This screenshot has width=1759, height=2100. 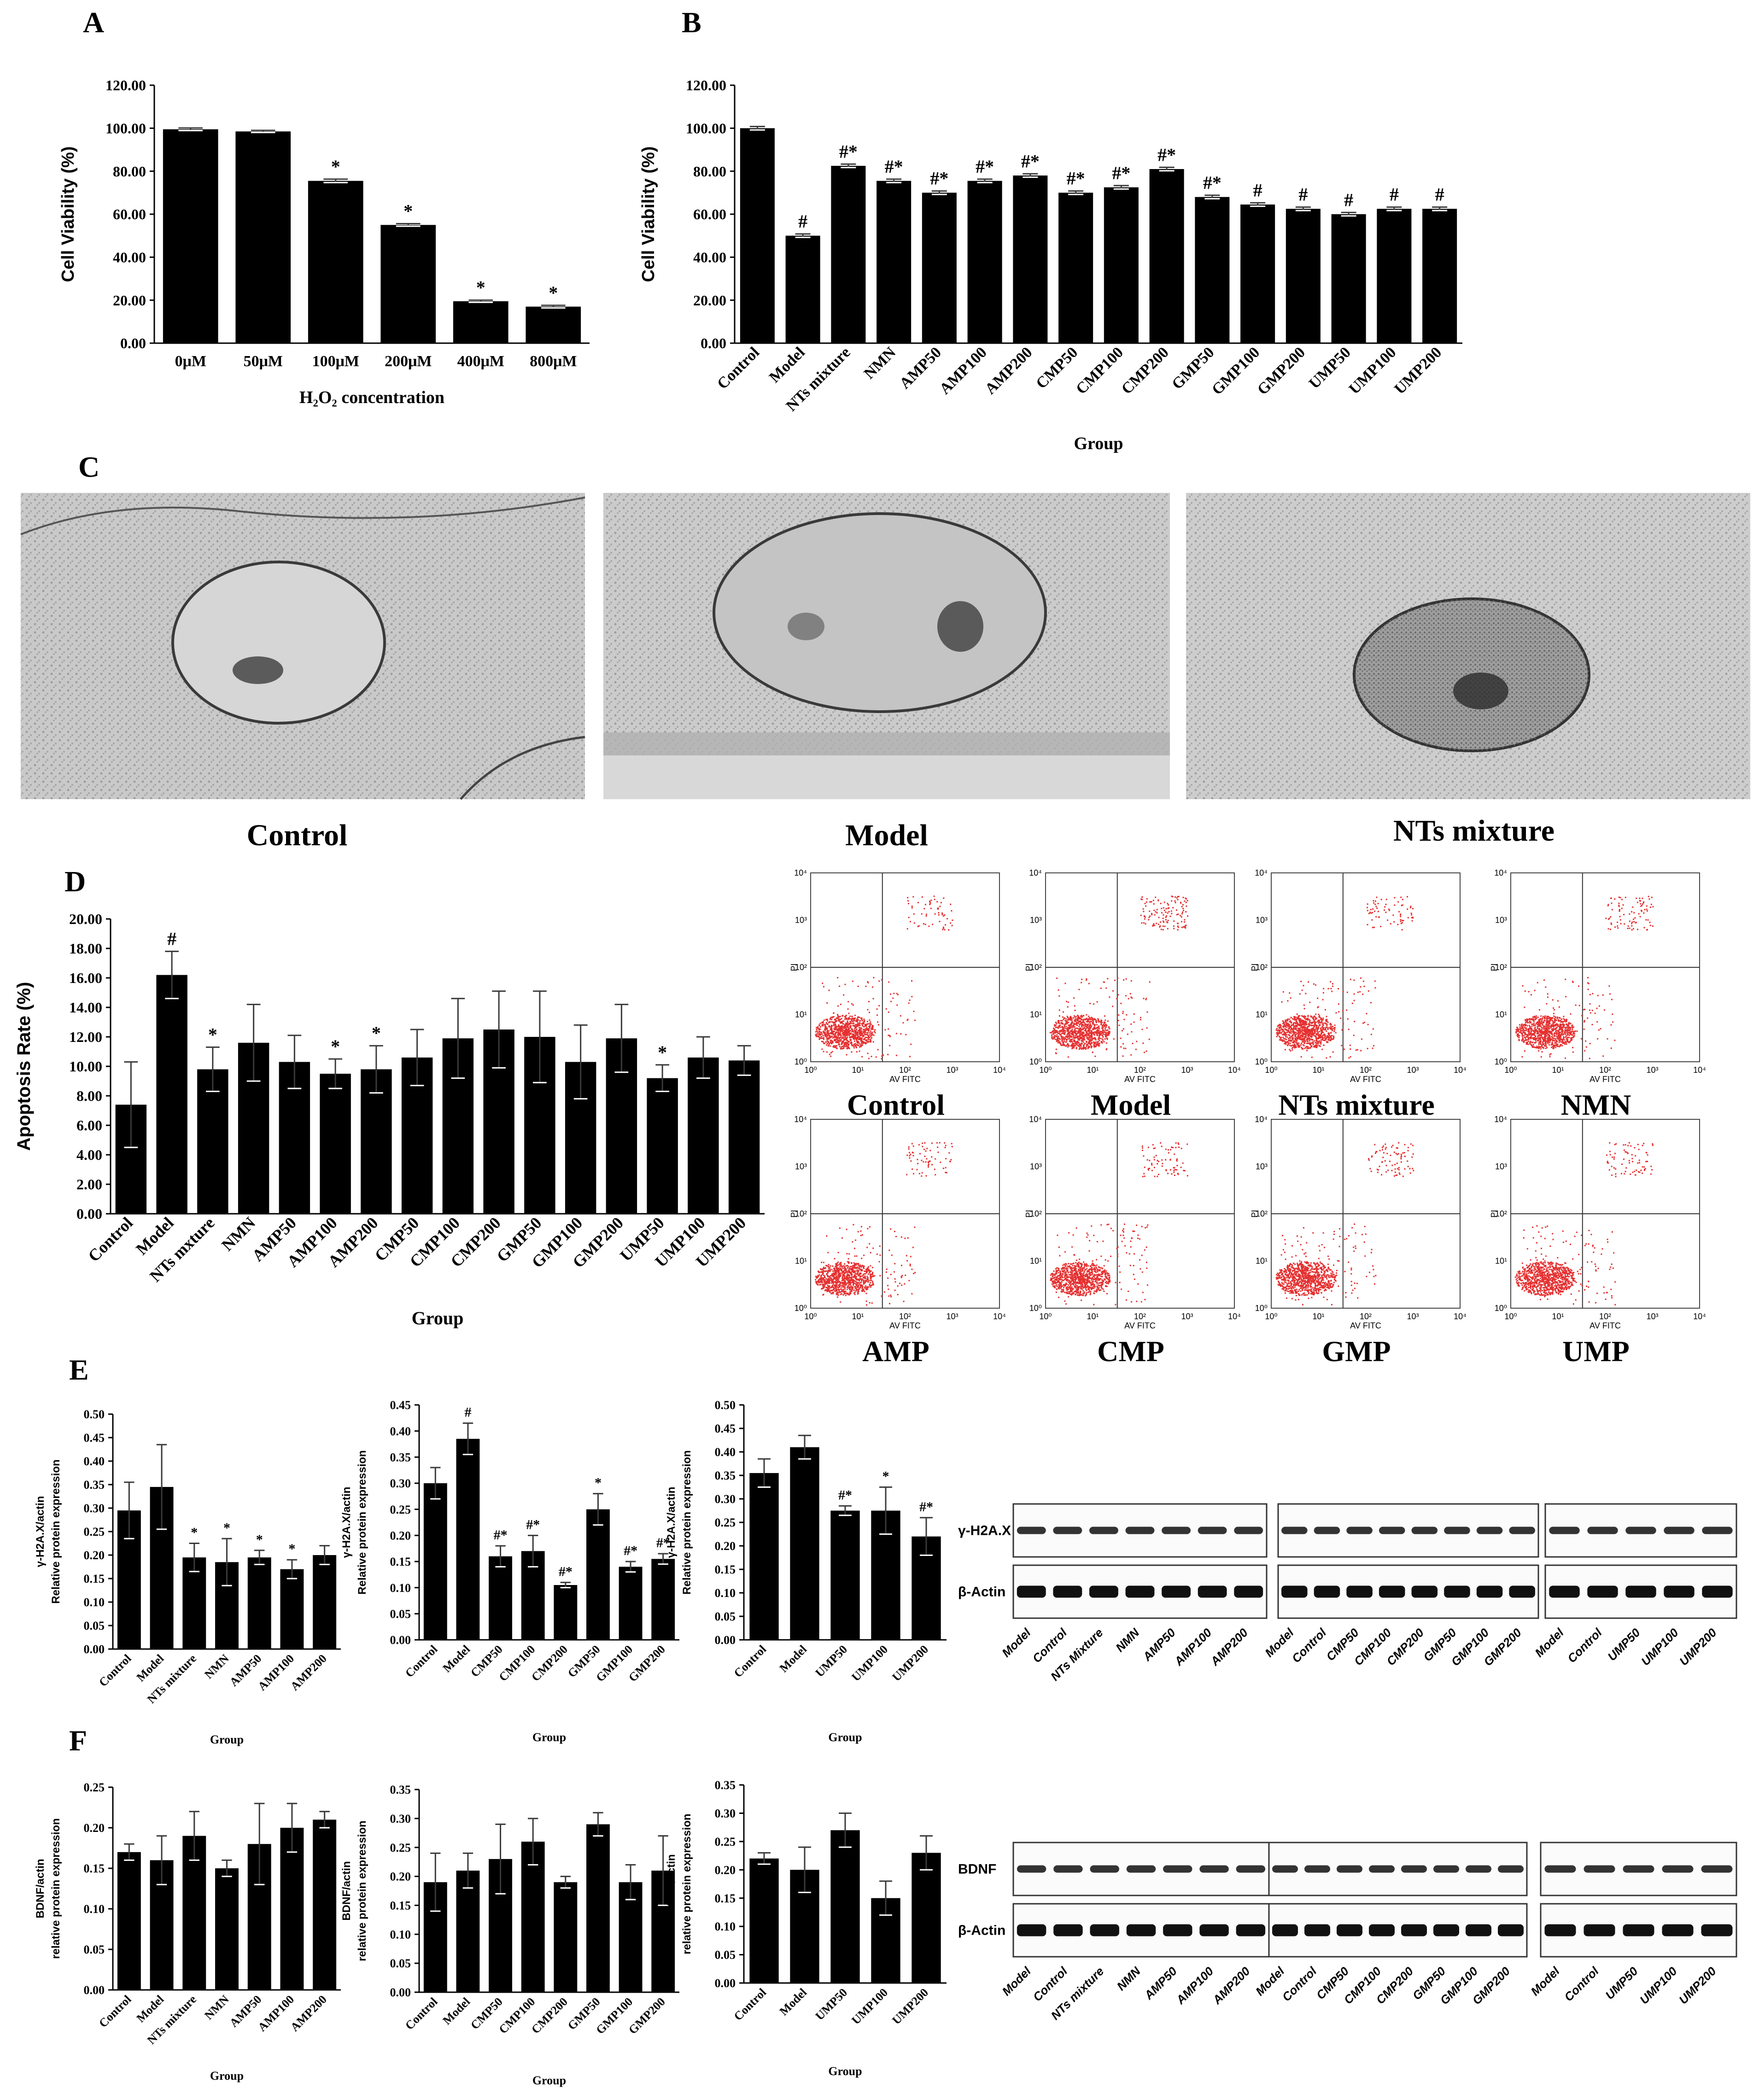 What do you see at coordinates (89, 466) in the screenshot?
I see `panel-letter-c: C` at bounding box center [89, 466].